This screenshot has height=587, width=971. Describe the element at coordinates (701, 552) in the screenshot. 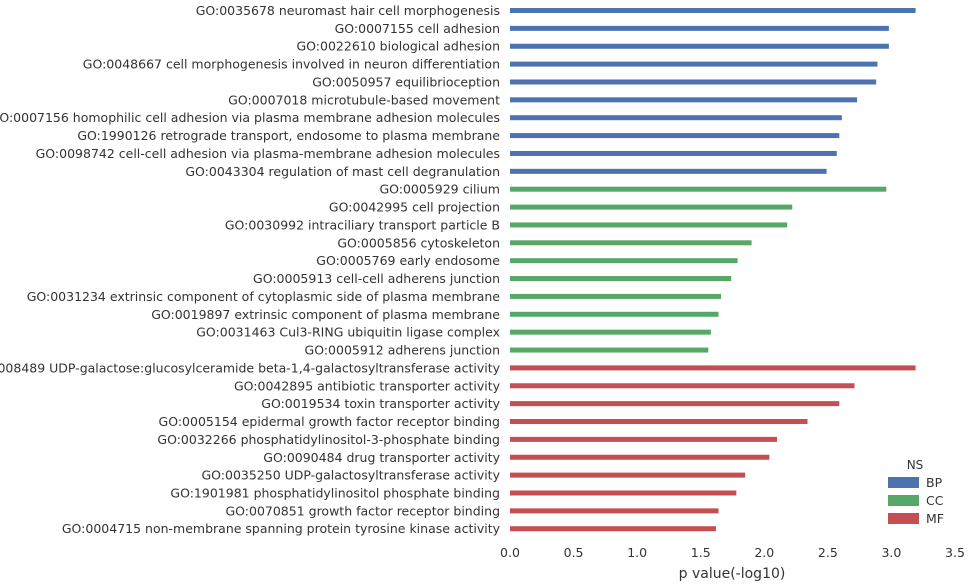

I see `x-tick-label: 1.5` at that location.